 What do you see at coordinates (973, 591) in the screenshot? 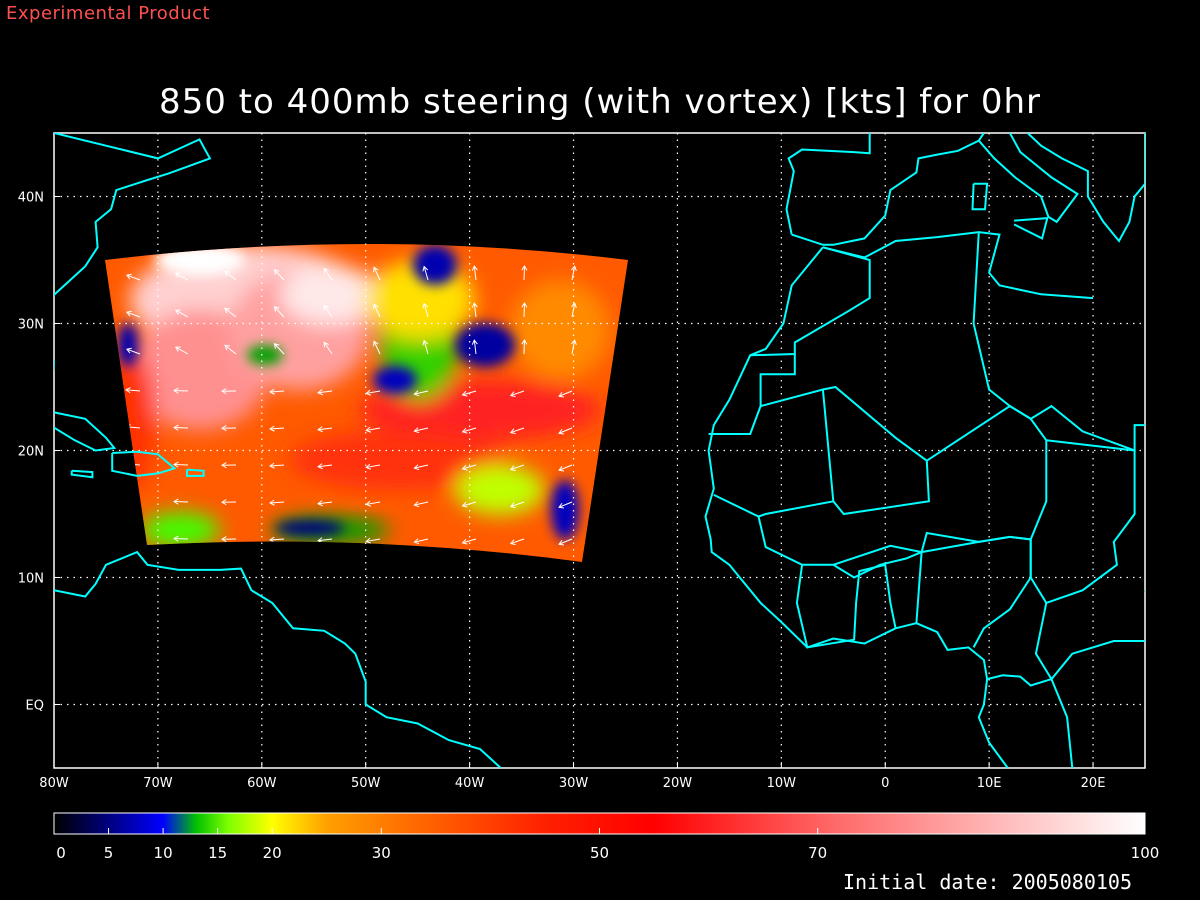
I see `border-nigeria` at bounding box center [973, 591].